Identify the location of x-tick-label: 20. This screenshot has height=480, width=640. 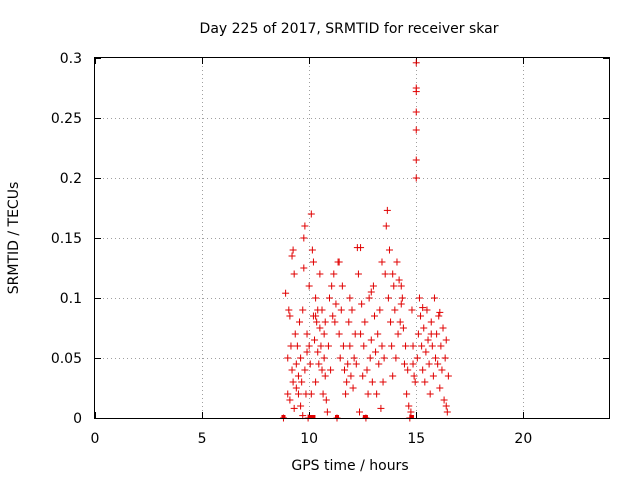
(523, 439).